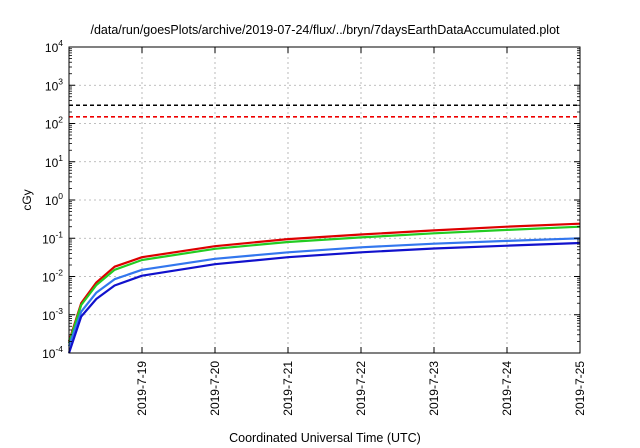  Describe the element at coordinates (59, 234) in the screenshot. I see `y-tick-exponent: -1` at that location.